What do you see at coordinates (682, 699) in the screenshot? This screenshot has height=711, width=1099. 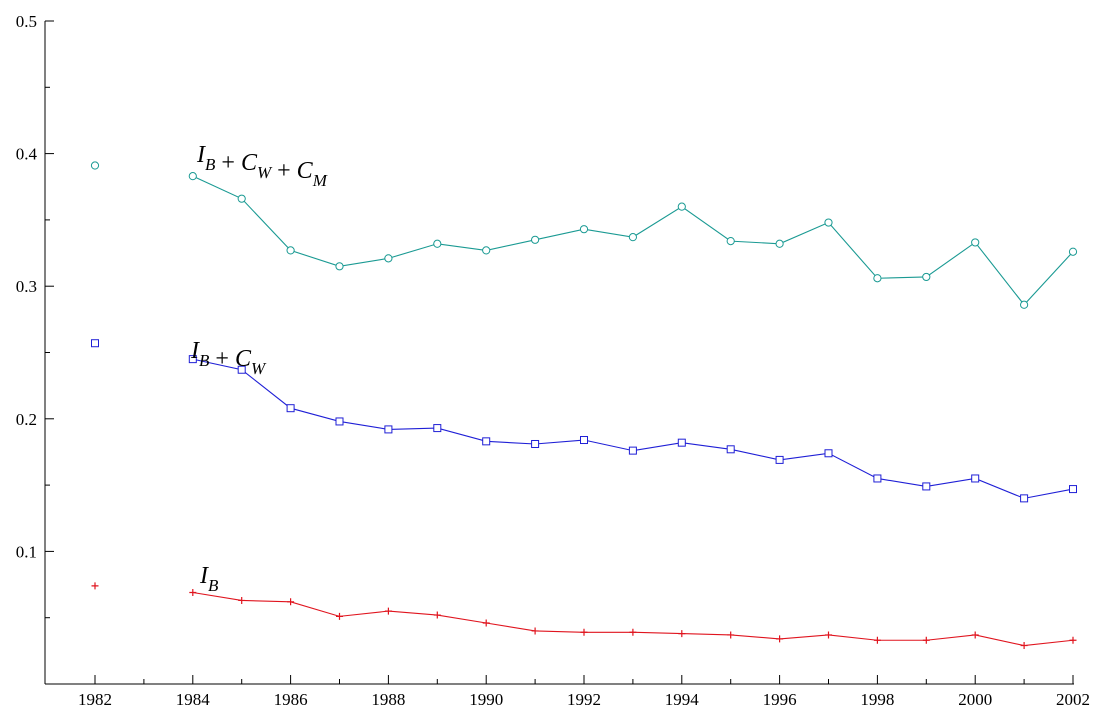 I see `x-tick-label: 1994` at bounding box center [682, 699].